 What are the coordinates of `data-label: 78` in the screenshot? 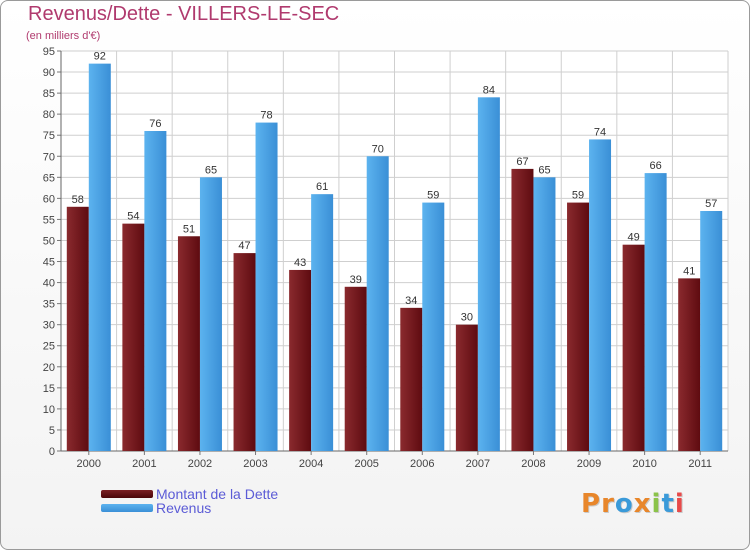 It's located at (266, 116).